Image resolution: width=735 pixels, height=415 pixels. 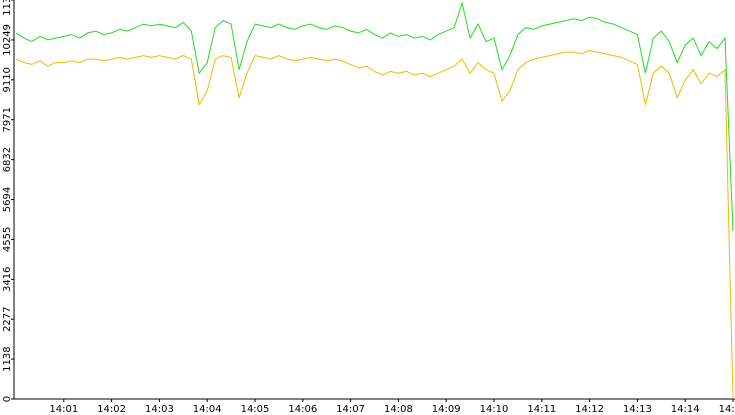 What do you see at coordinates (7, 199) in the screenshot?
I see `y-tick-label: 5694` at bounding box center [7, 199].